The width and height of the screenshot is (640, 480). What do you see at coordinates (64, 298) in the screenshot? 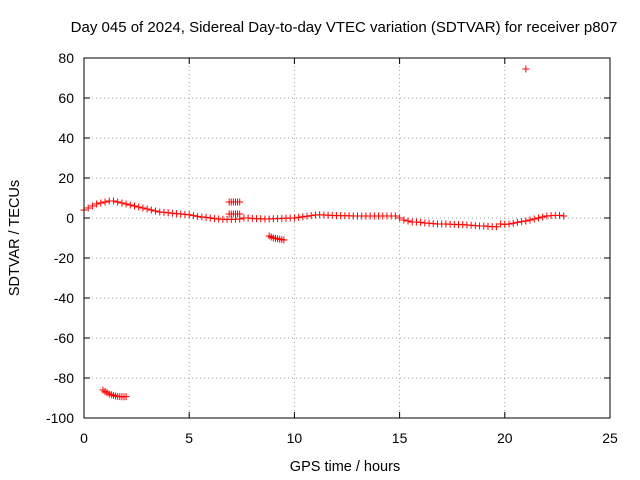
I see `y-tick-label: -40` at bounding box center [64, 298].